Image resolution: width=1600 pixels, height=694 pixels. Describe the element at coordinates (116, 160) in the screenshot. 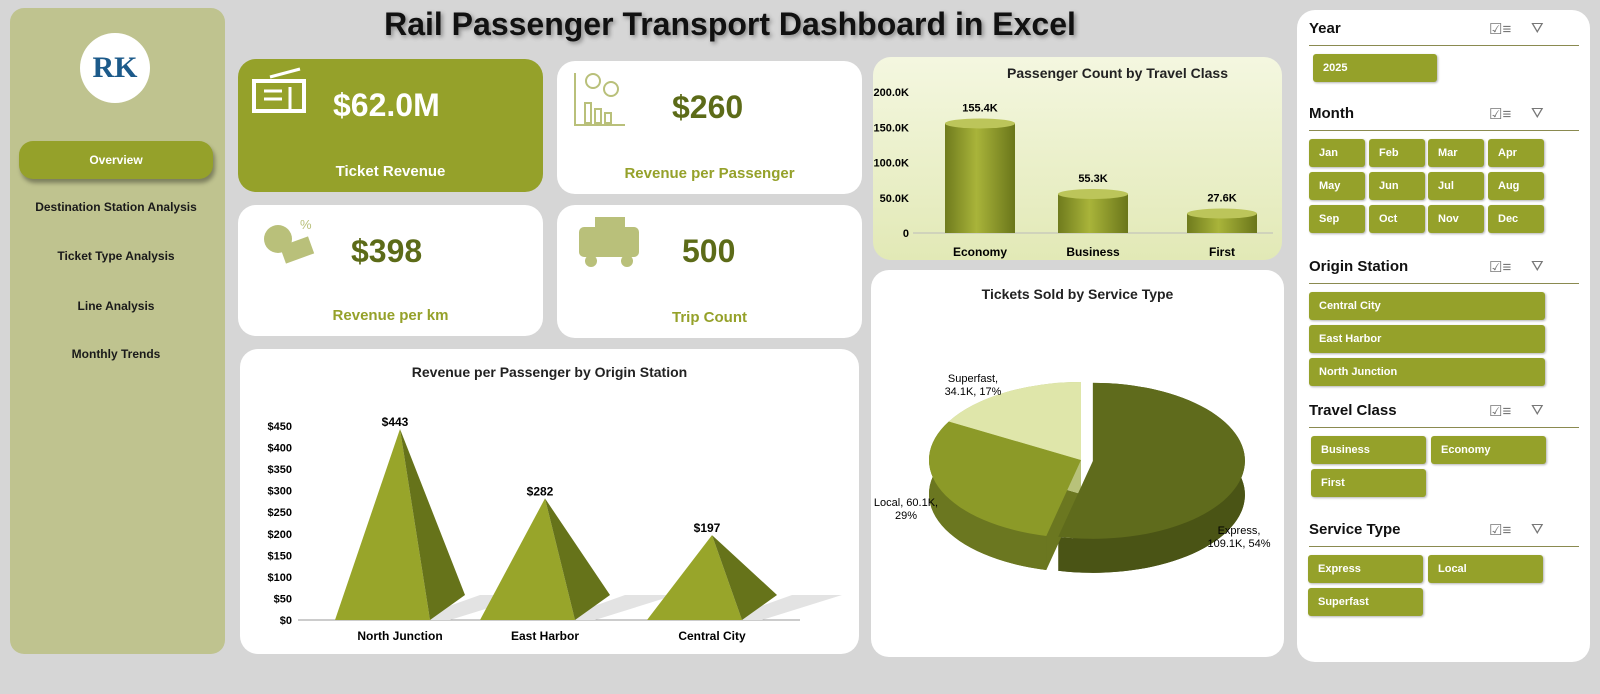

I see `nav-overview: Overview` at that location.